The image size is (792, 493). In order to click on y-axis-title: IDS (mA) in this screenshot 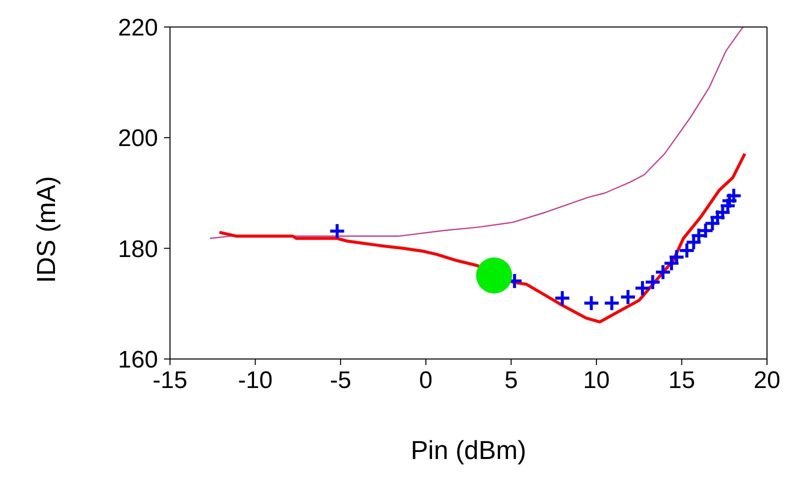, I will do `click(46, 229)`.